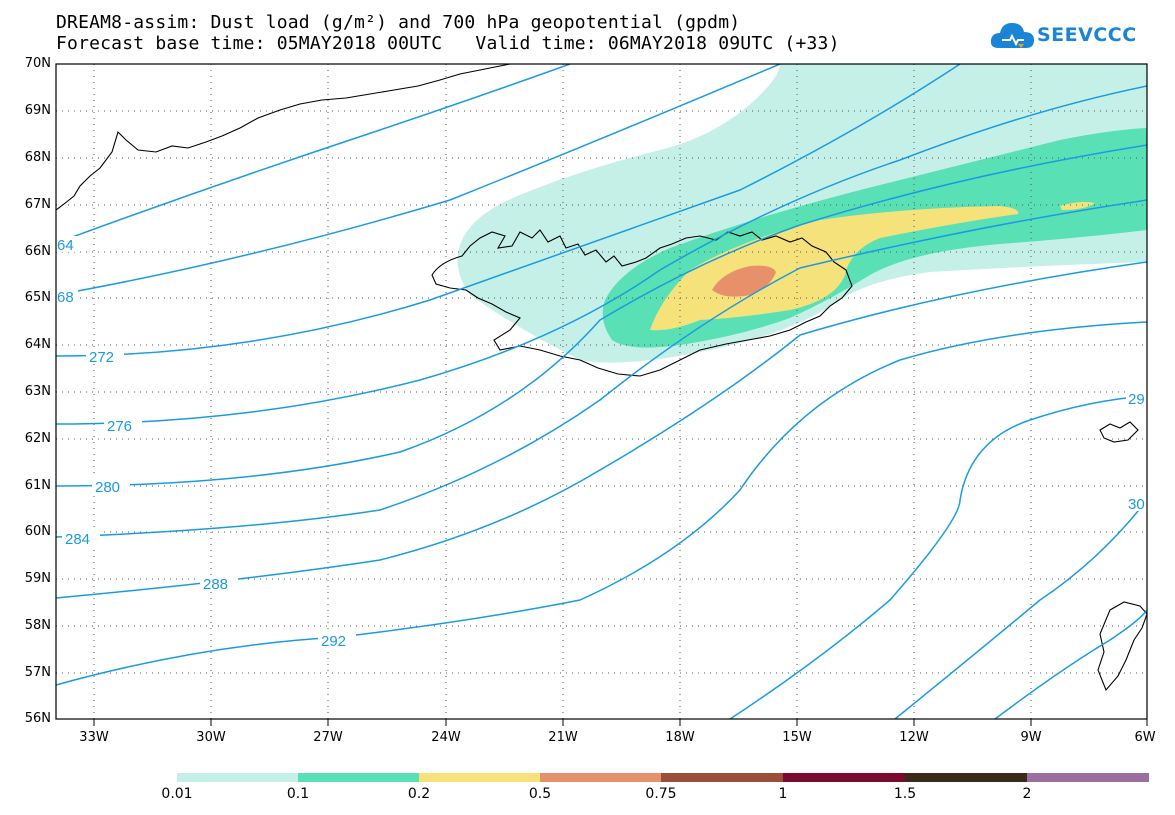 This screenshot has width=1175, height=815. Describe the element at coordinates (1012, 35) in the screenshot. I see `cloud-icon` at that location.